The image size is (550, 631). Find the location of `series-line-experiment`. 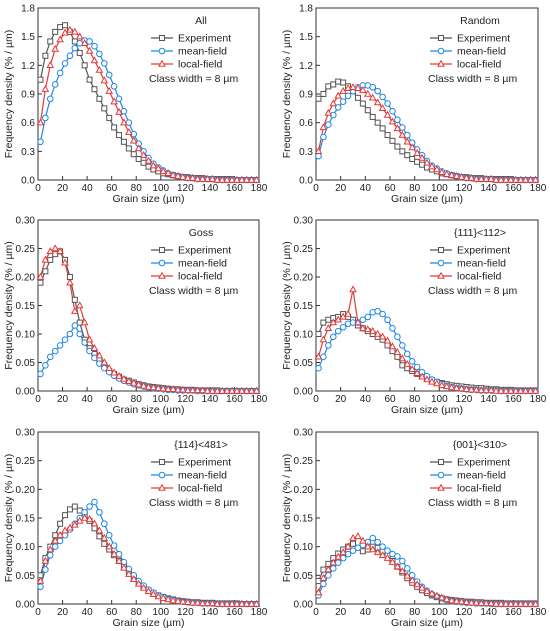

series-line-experiment is located at coordinates (148, 321).